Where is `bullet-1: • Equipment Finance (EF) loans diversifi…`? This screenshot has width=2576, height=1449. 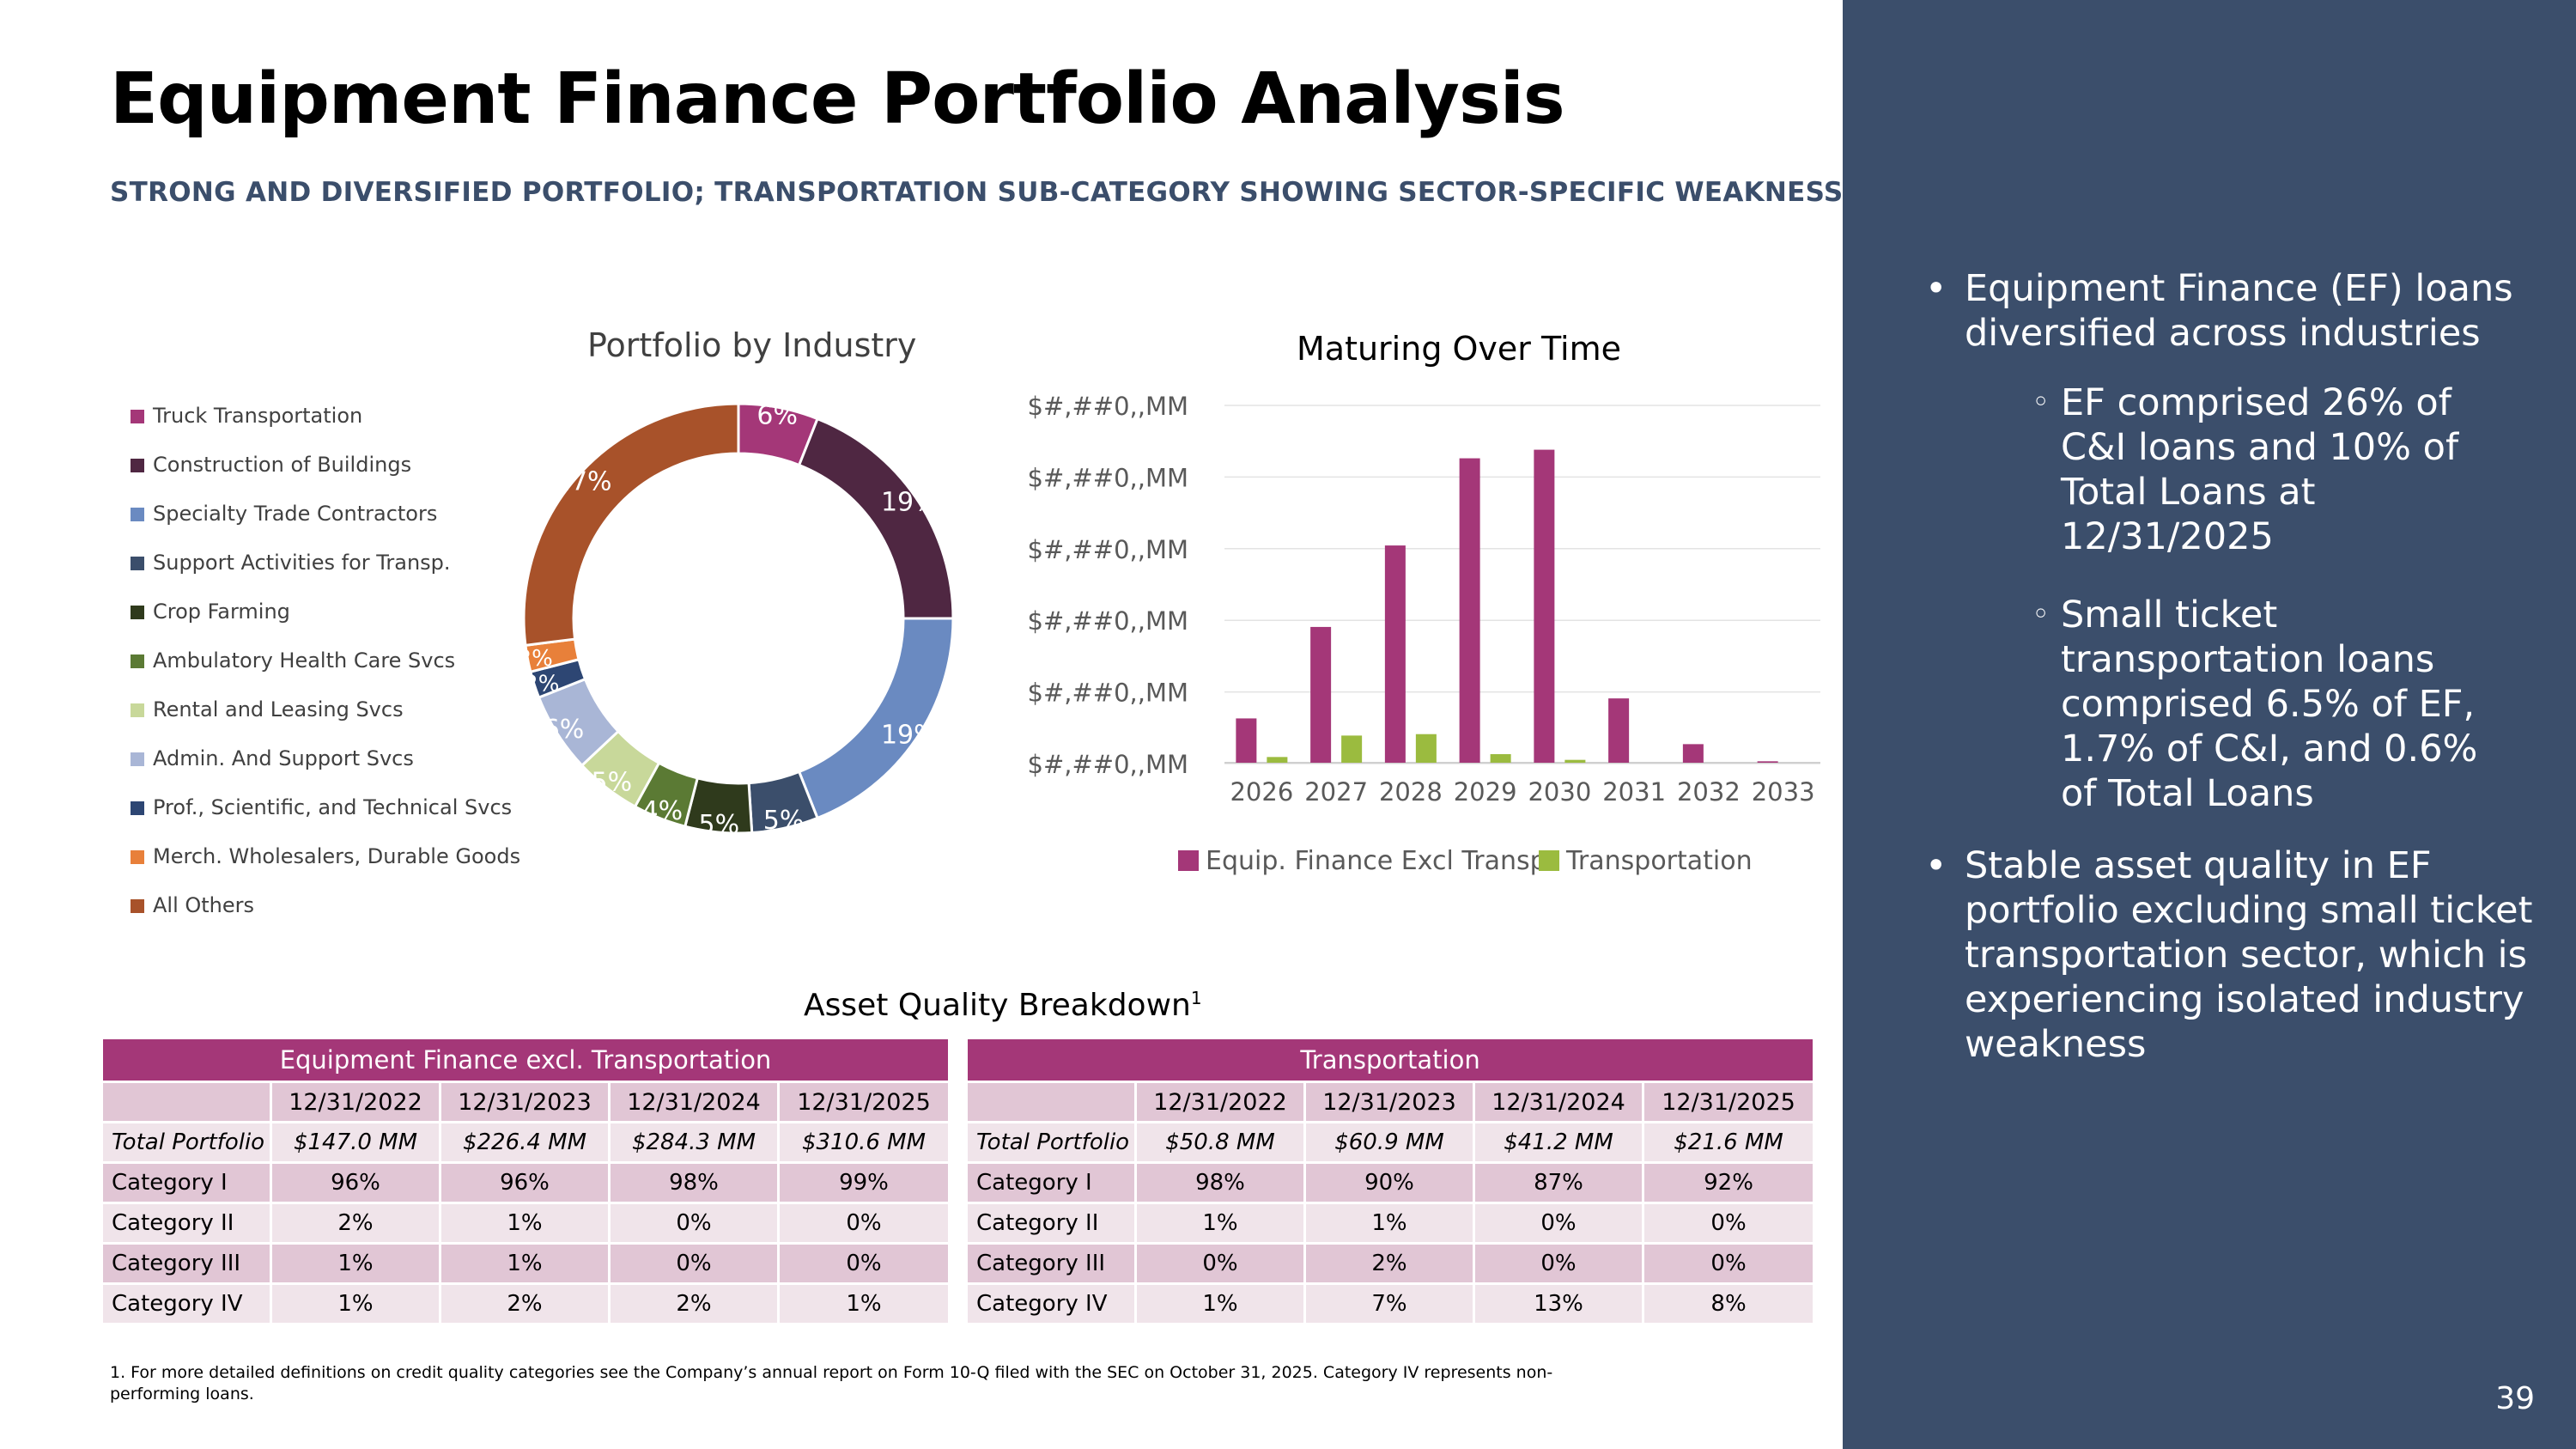 bullet-1: • Equipment Finance (EF) loans diversifi… is located at coordinates (2219, 311).